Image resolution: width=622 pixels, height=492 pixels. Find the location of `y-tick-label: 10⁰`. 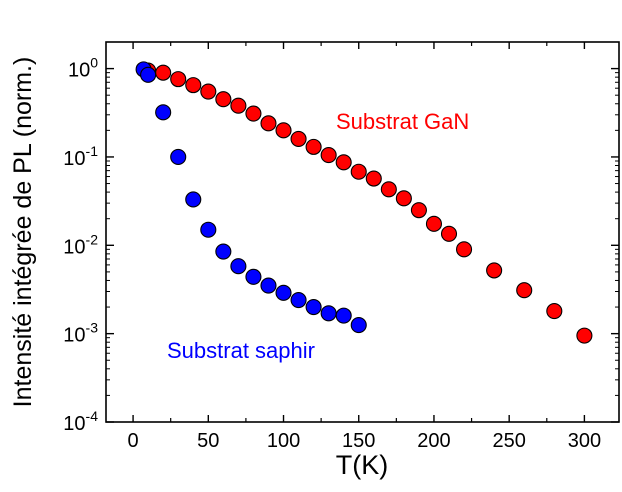

y-tick-label: 10⁰ is located at coordinates (83, 68).